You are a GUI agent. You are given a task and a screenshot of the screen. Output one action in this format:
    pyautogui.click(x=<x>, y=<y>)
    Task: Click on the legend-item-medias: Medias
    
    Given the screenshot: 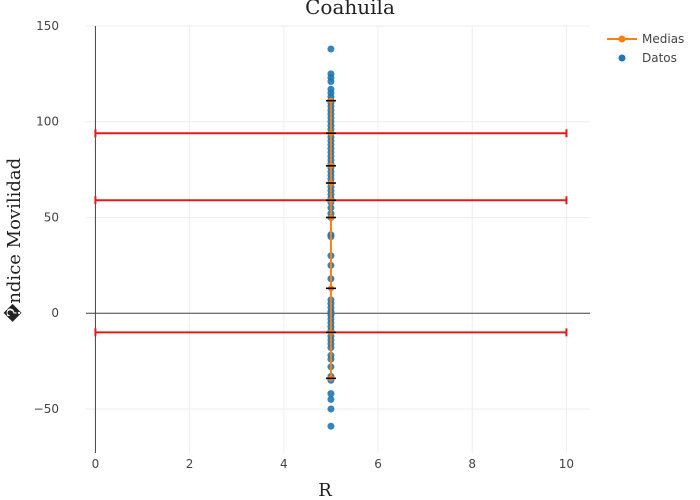 What is the action you would take?
    pyautogui.click(x=645, y=39)
    